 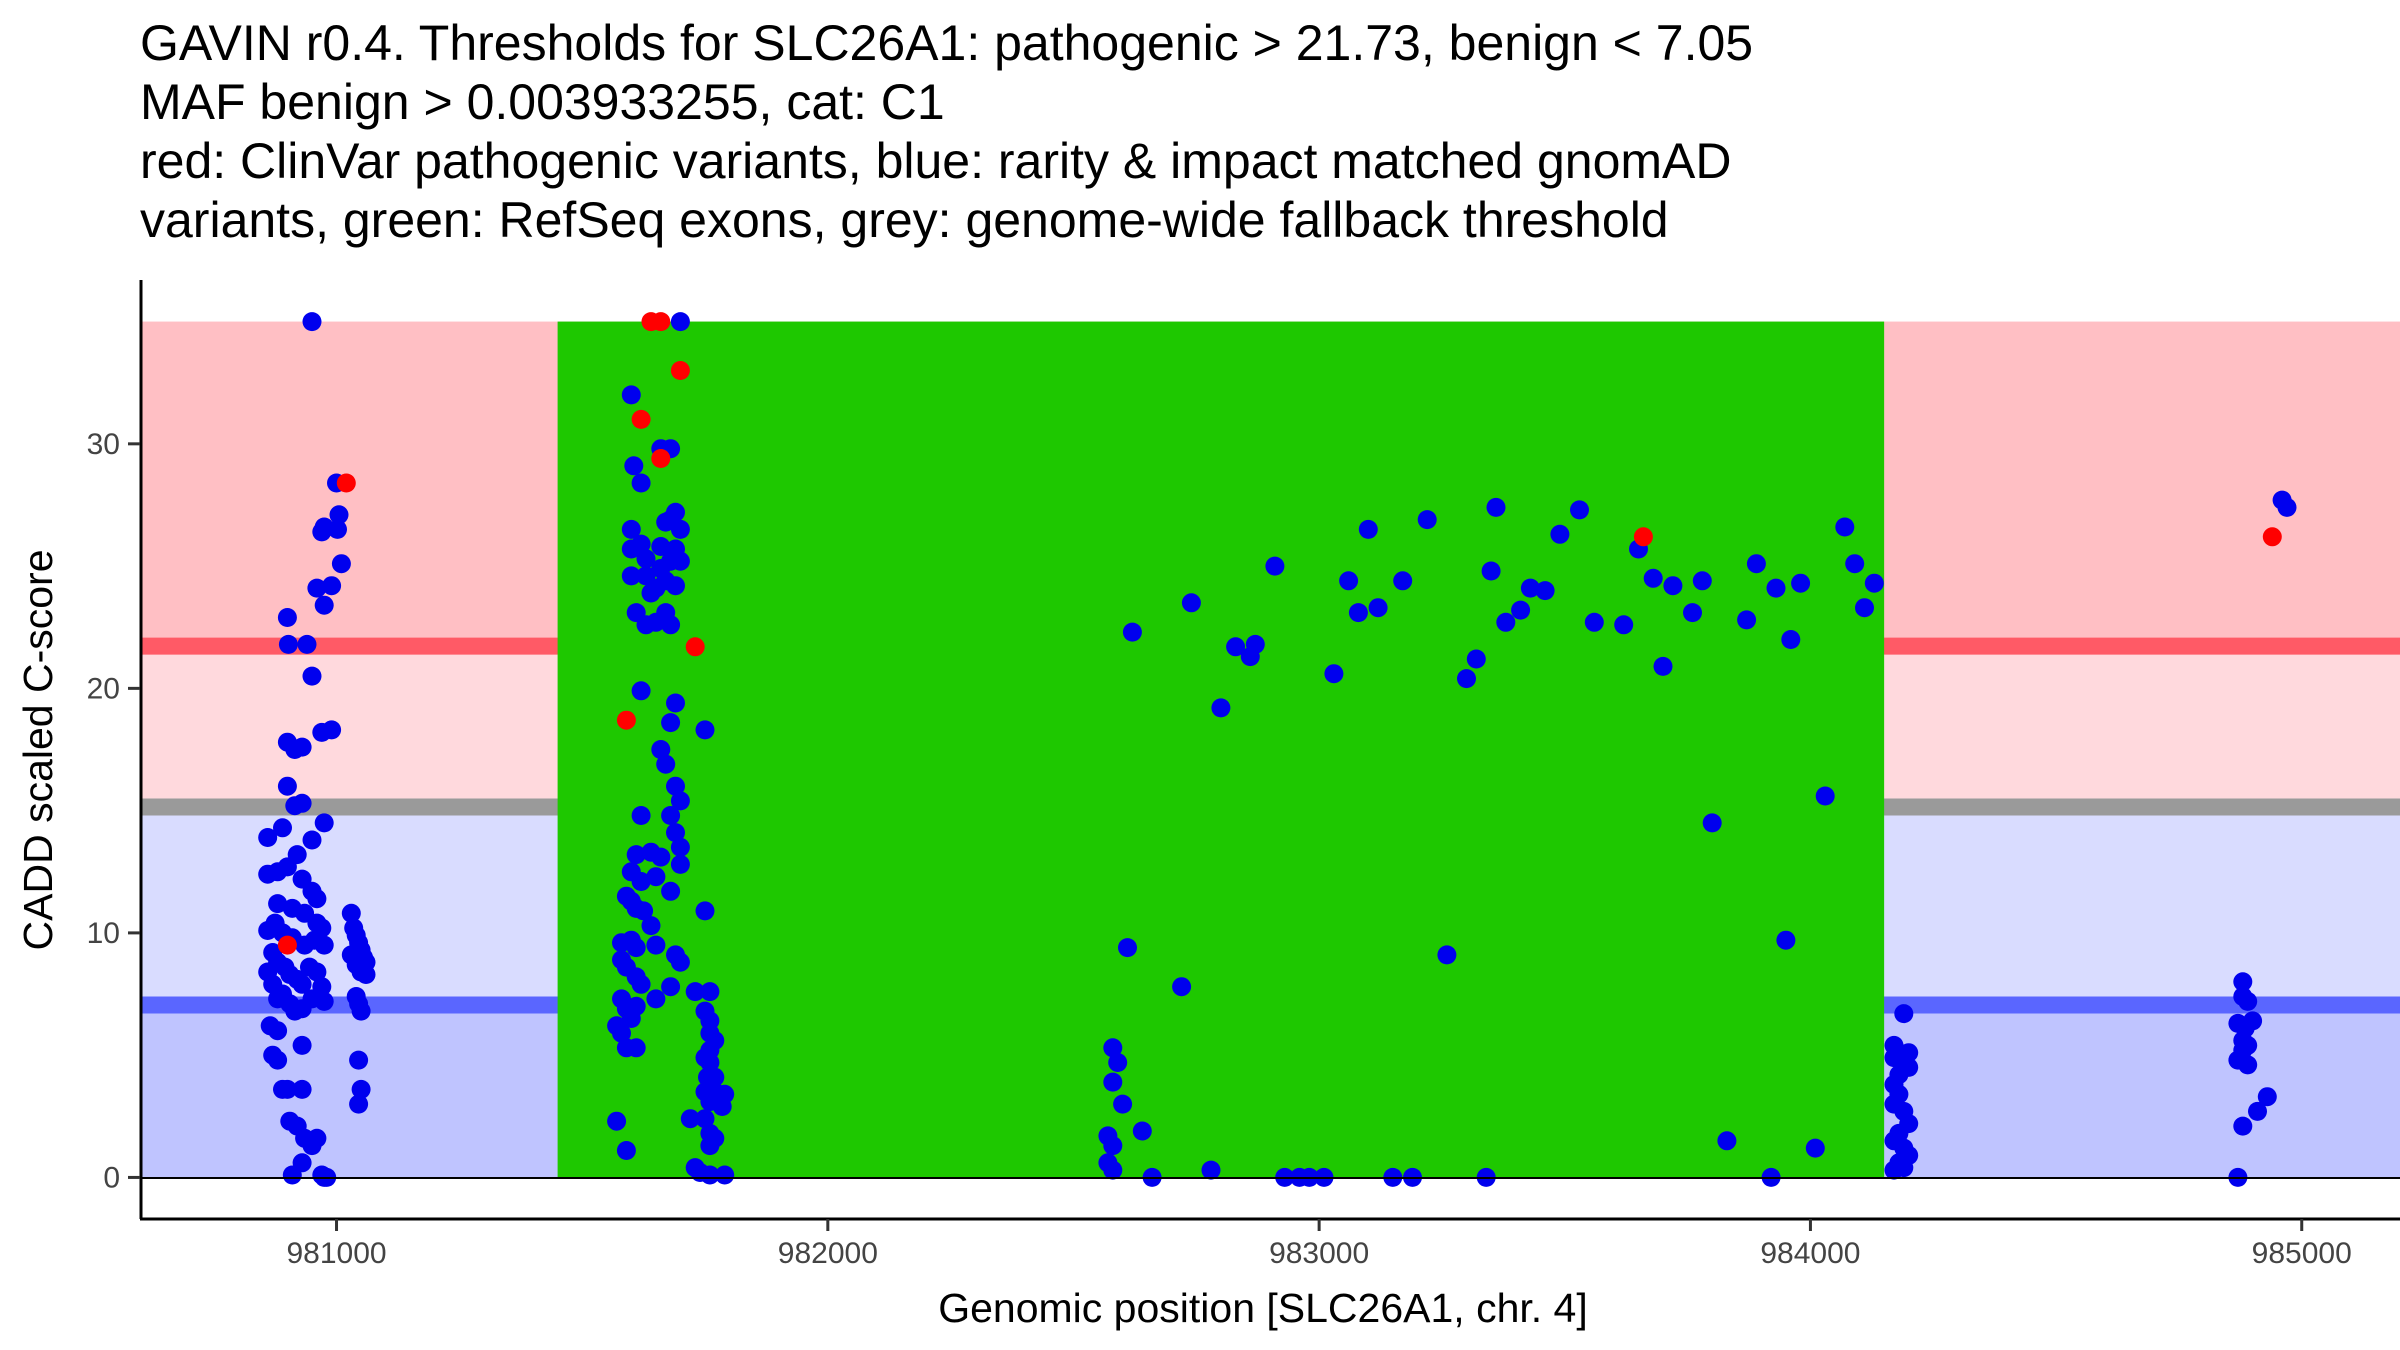 What do you see at coordinates (111, 1177) in the screenshot?
I see `y-tick-label: 0` at bounding box center [111, 1177].